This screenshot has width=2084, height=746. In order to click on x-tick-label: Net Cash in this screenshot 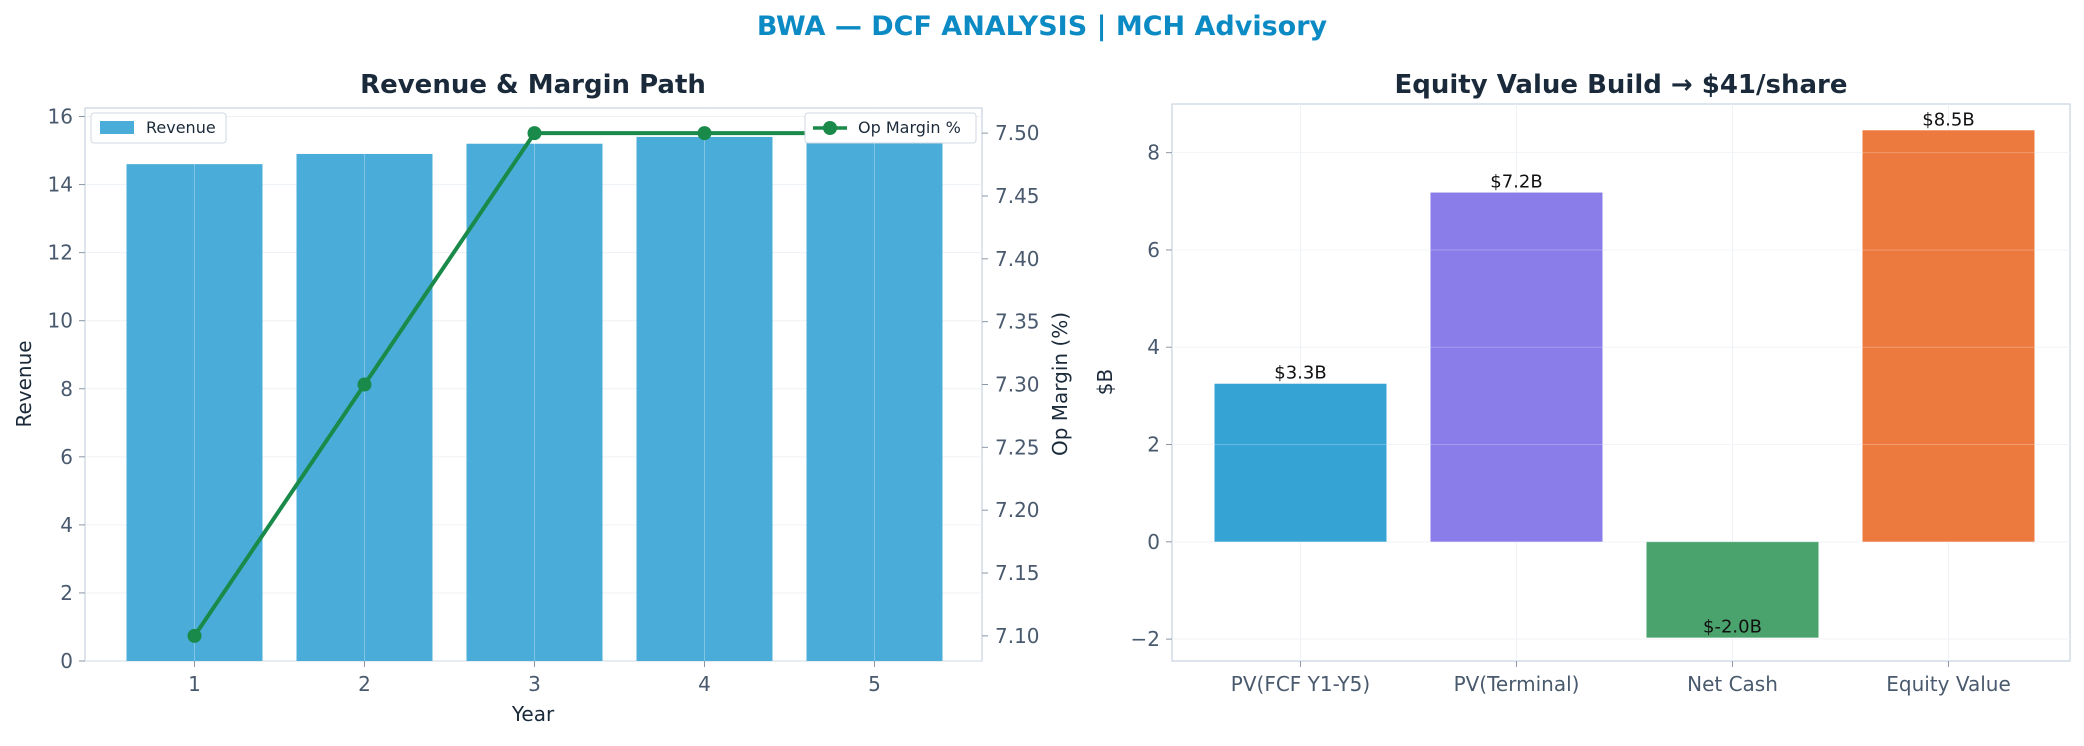, I will do `click(1732, 684)`.